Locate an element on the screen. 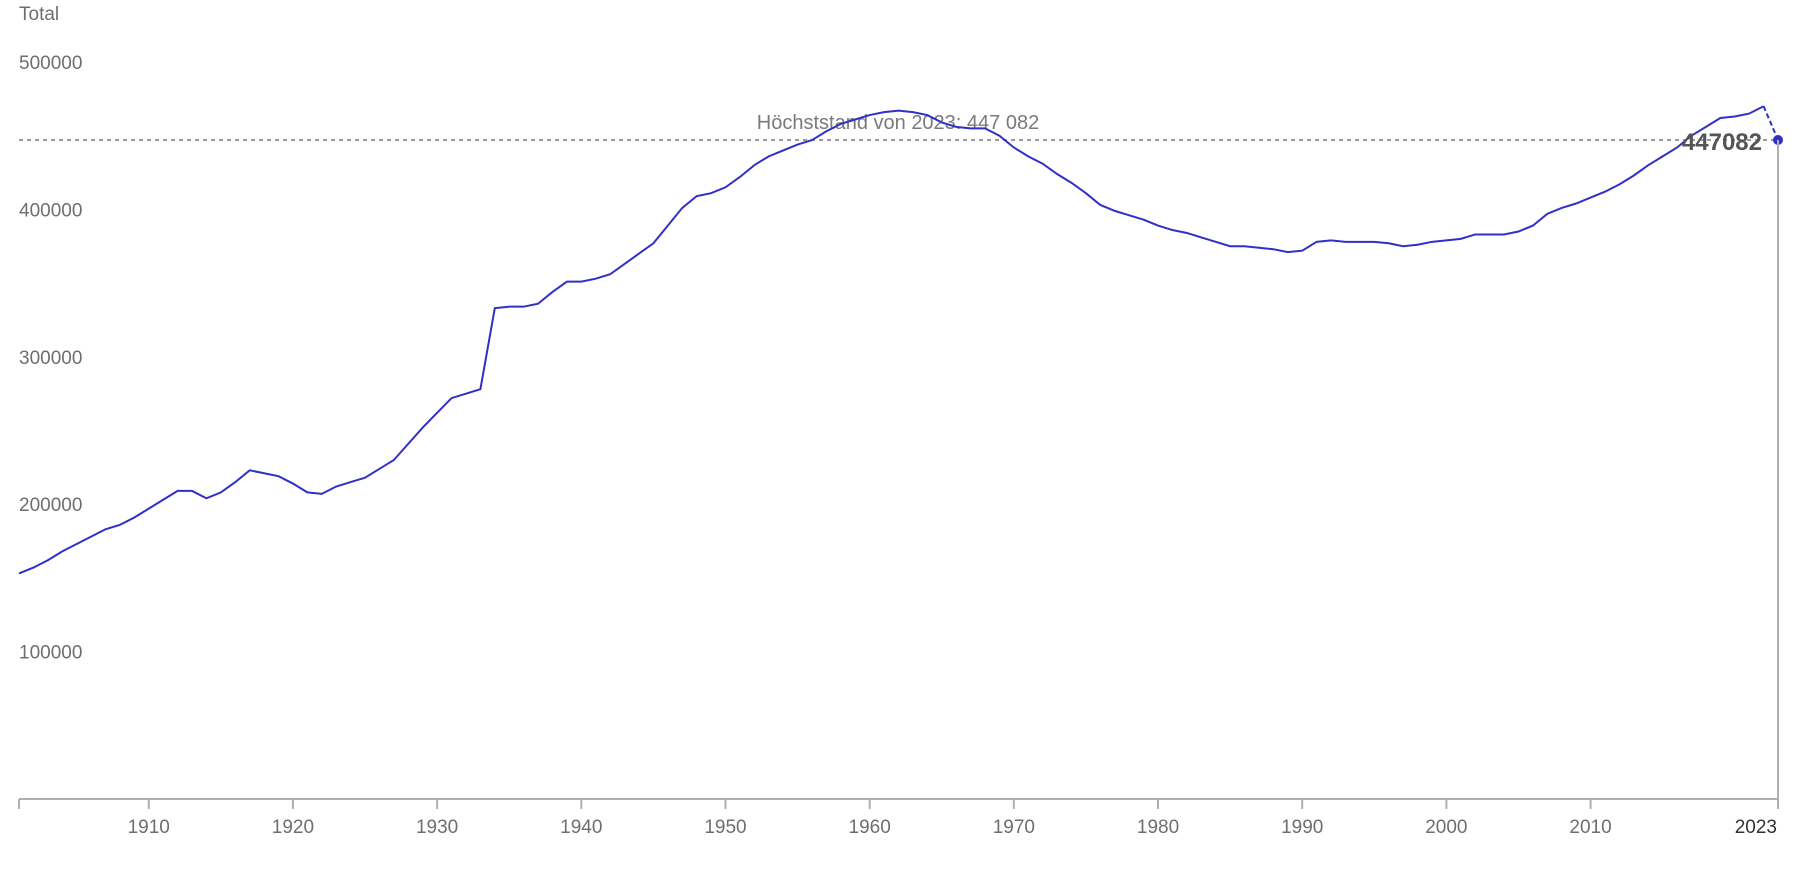 The image size is (1798, 871). x-tick-label: 1910 is located at coordinates (149, 827).